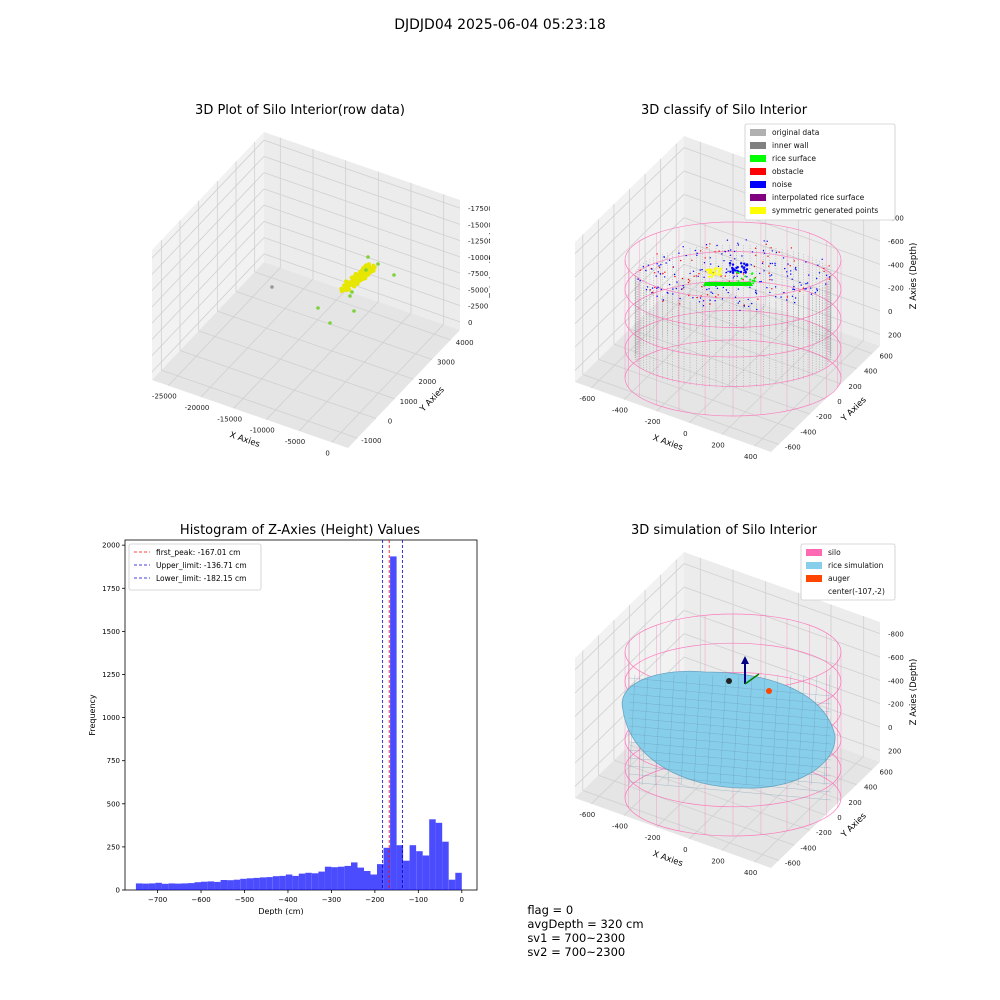 The height and width of the screenshot is (1000, 1000). I want to click on p2-ytick: 600, so click(886, 357).